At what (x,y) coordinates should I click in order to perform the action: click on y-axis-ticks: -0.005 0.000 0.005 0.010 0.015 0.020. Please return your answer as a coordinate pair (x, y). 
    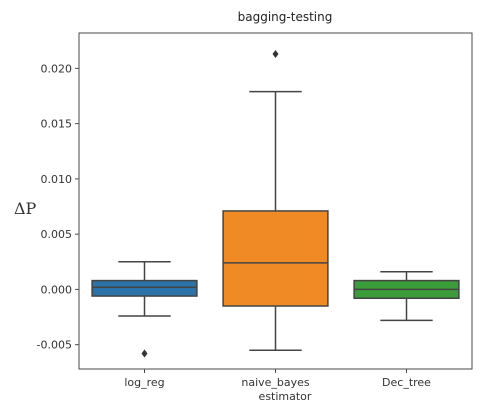
    Looking at the image, I should click on (58, 207).